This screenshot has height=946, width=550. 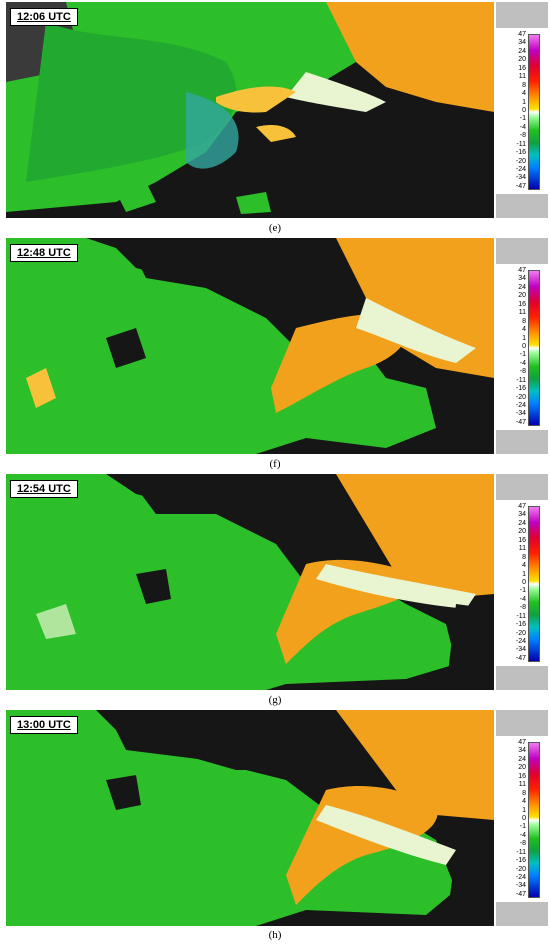 What do you see at coordinates (275, 228) in the screenshot?
I see `caption-e: (e)` at bounding box center [275, 228].